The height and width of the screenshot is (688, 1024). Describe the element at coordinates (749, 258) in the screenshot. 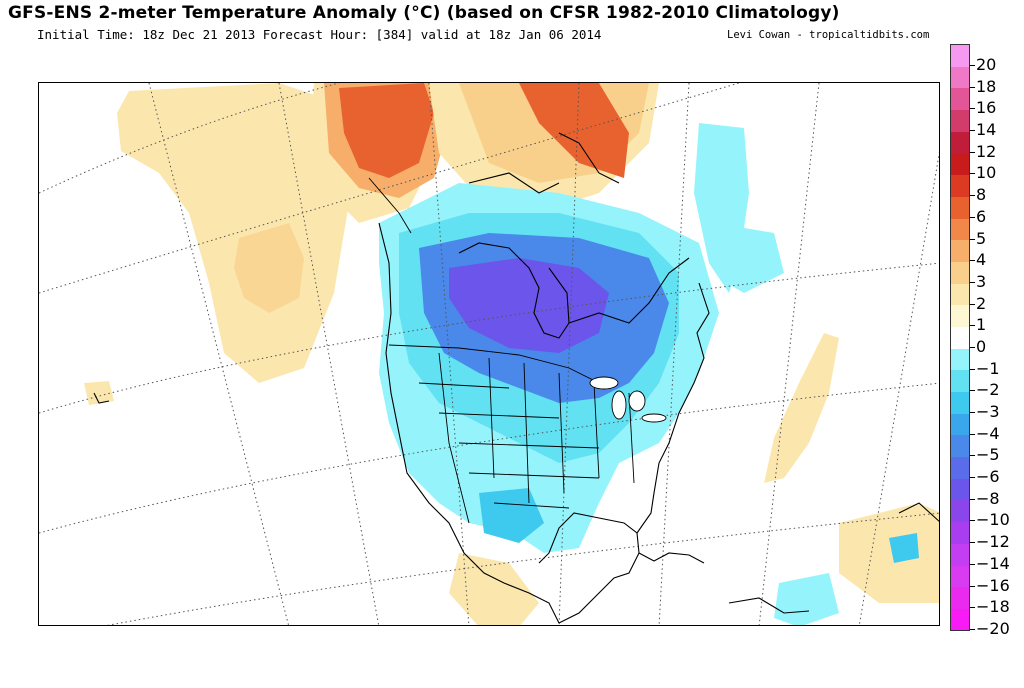

I see `labrador-cold-patch` at that location.